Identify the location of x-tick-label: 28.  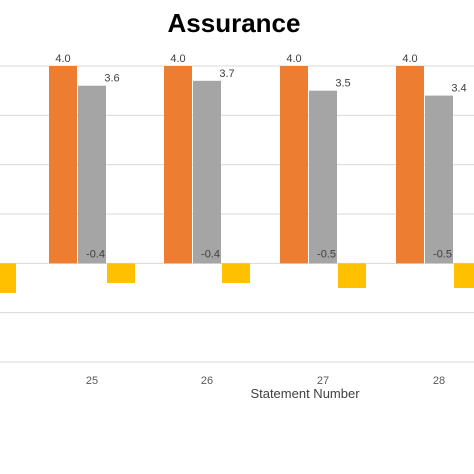
(439, 381).